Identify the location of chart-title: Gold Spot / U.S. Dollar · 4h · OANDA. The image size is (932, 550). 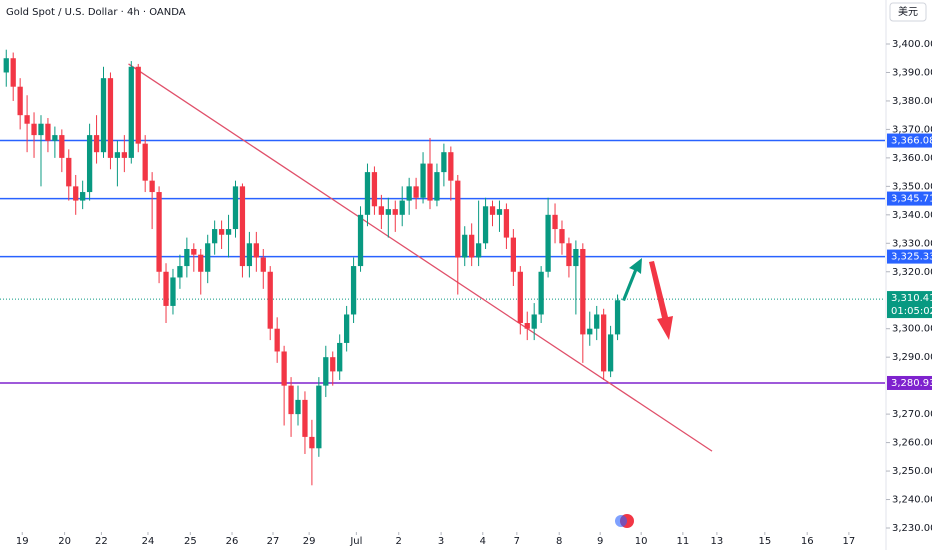
(96, 12).